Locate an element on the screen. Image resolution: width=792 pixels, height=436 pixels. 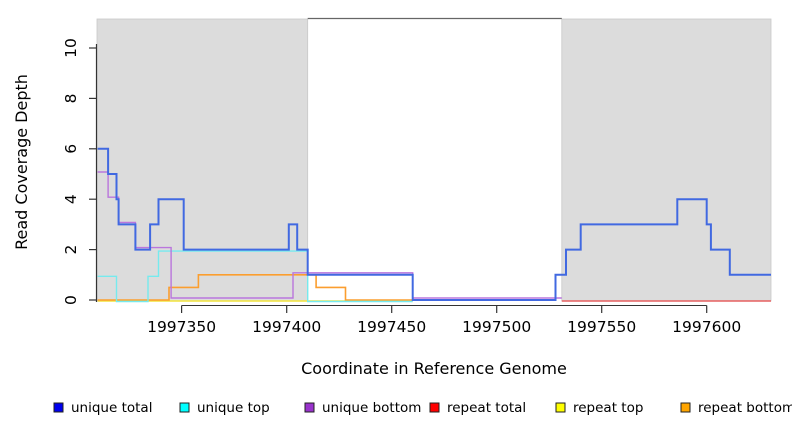
legend-label: repeat bottom is located at coordinates (745, 408).